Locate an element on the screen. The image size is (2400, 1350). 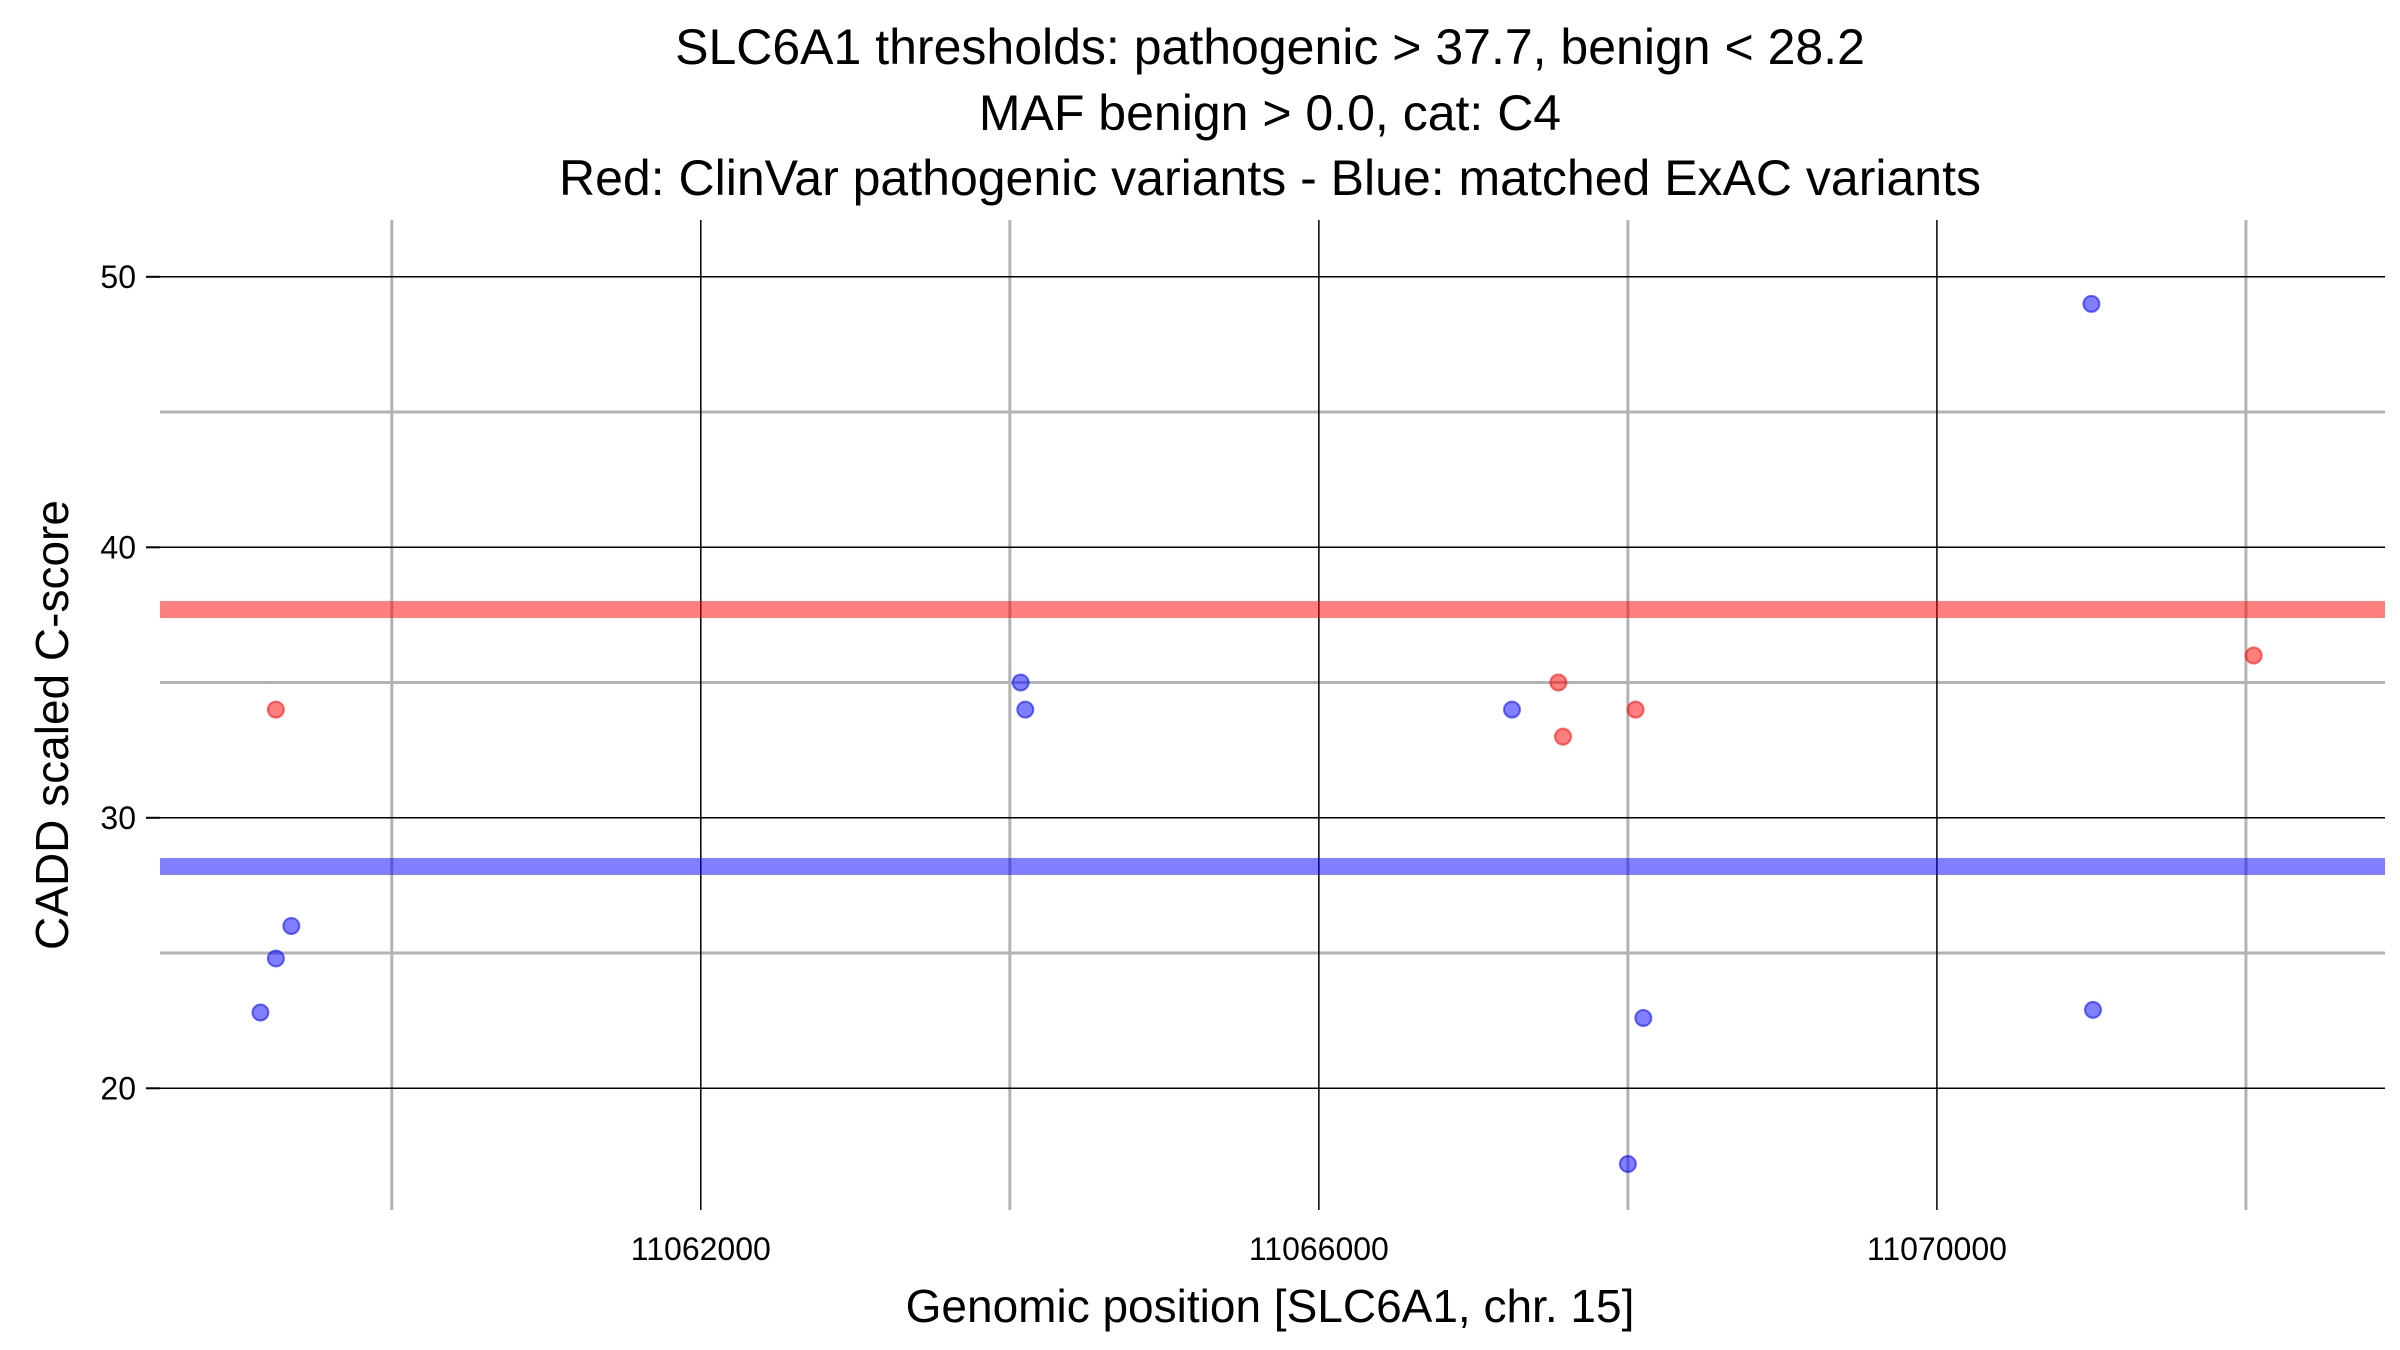
y-tick-label: 40 is located at coordinates (118, 547).